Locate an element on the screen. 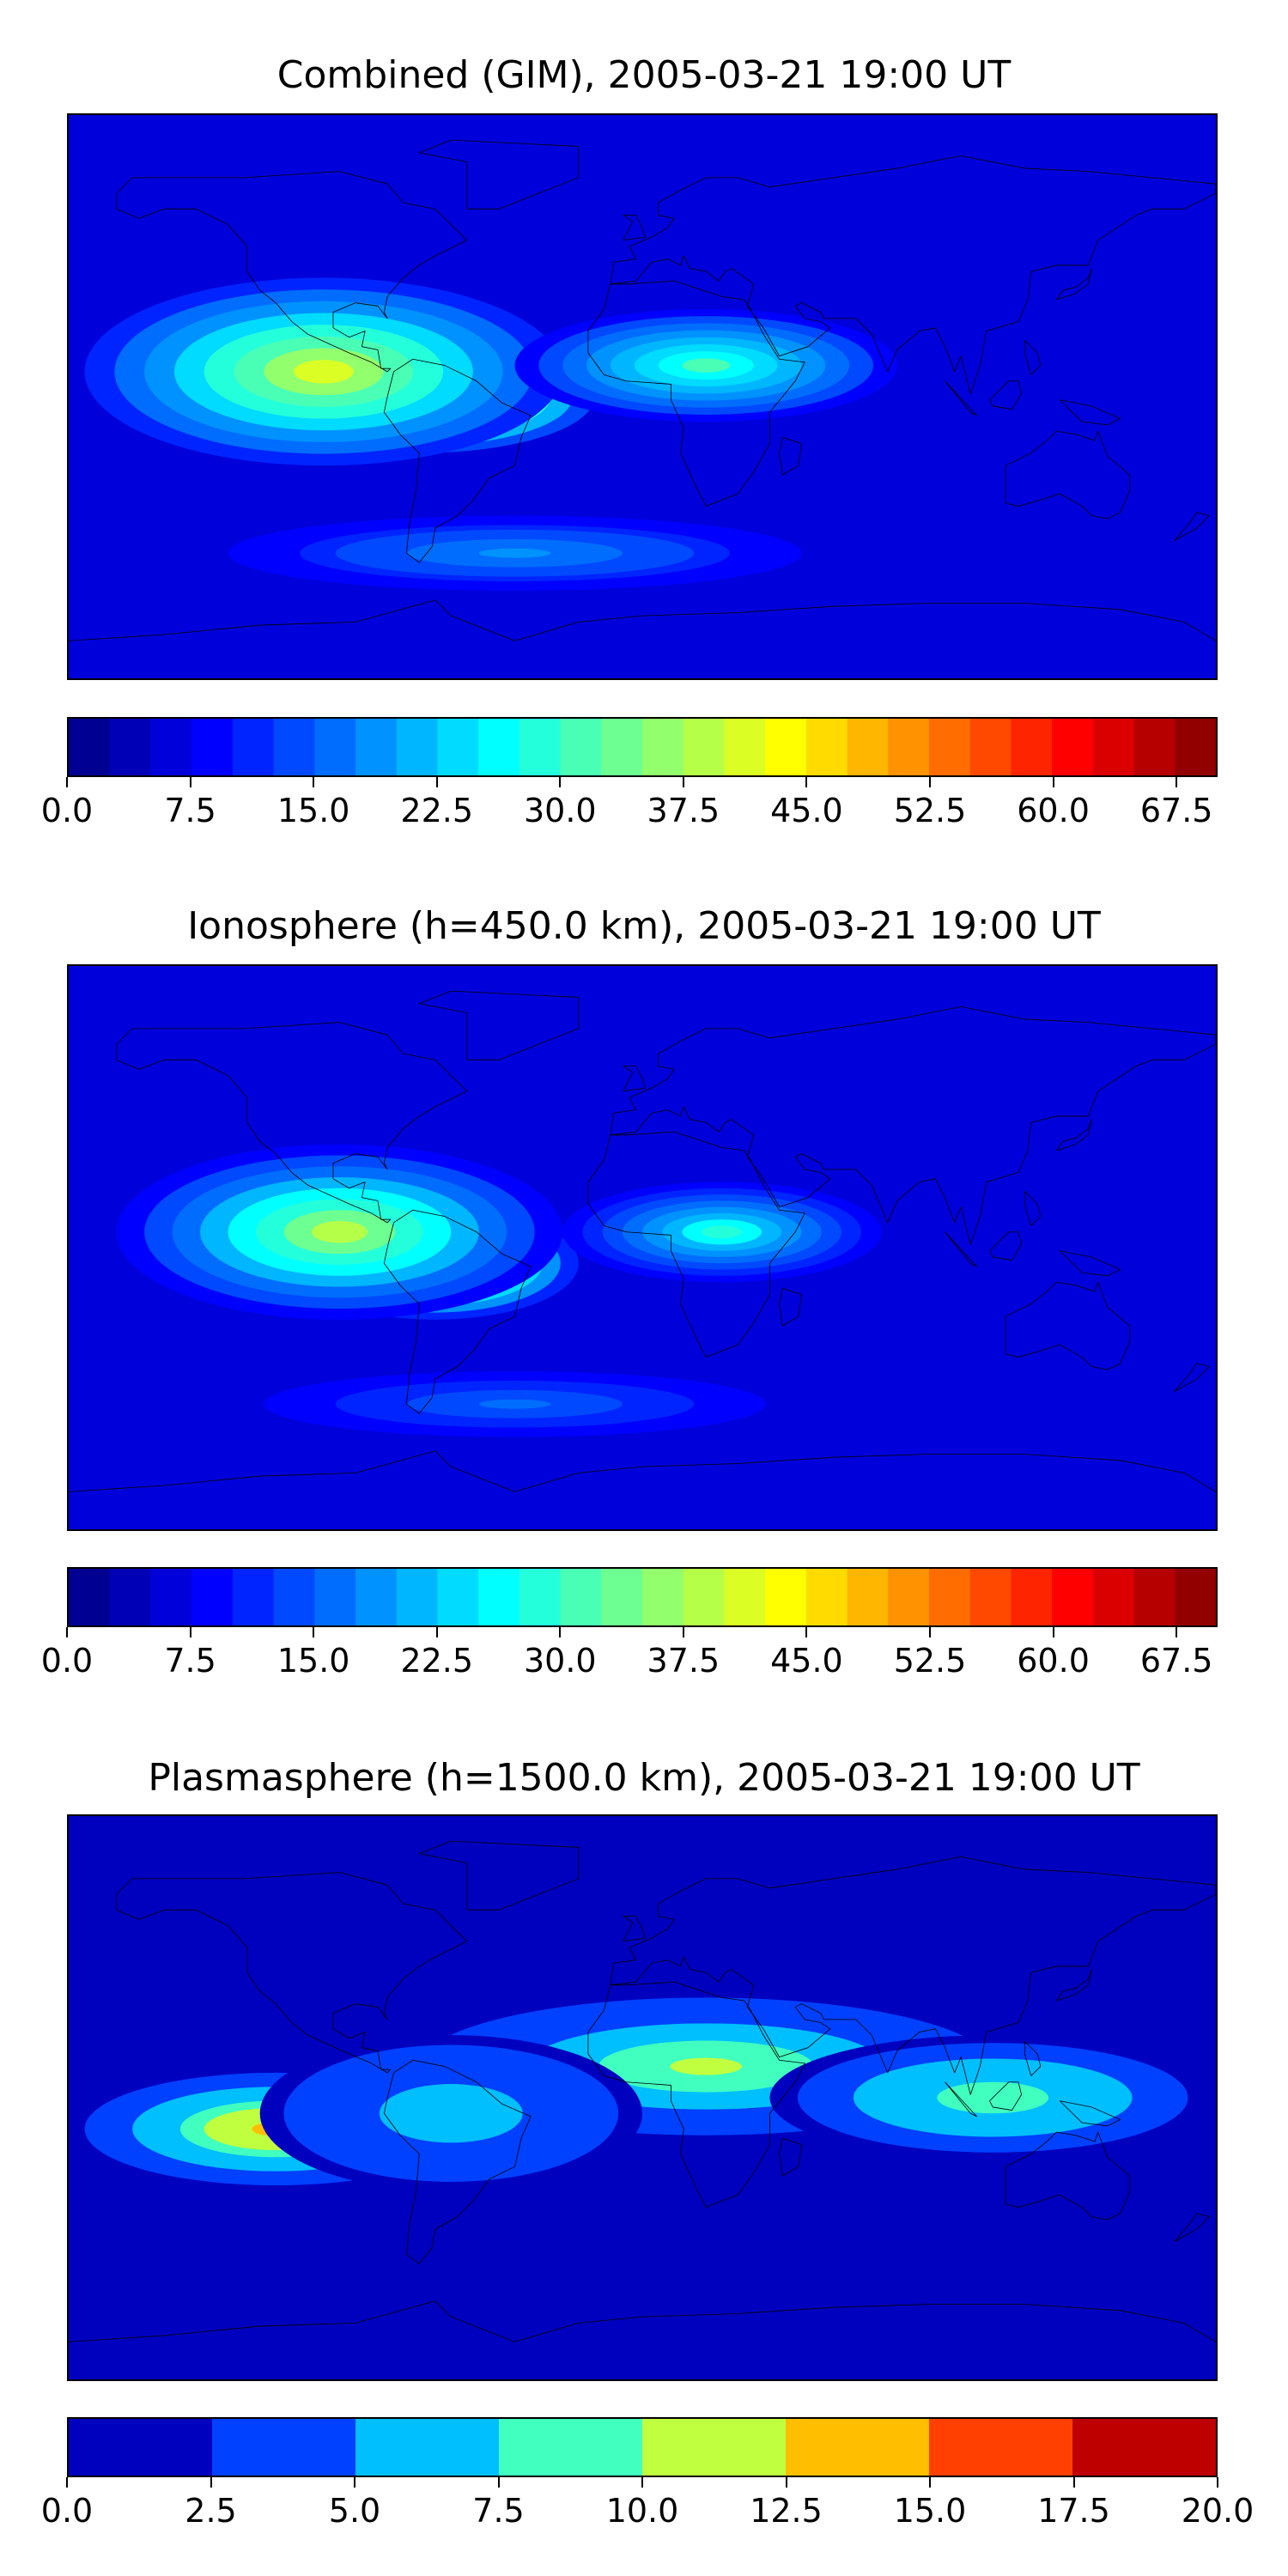  colorbar-tick-label: 20.0 is located at coordinates (1218, 2511).